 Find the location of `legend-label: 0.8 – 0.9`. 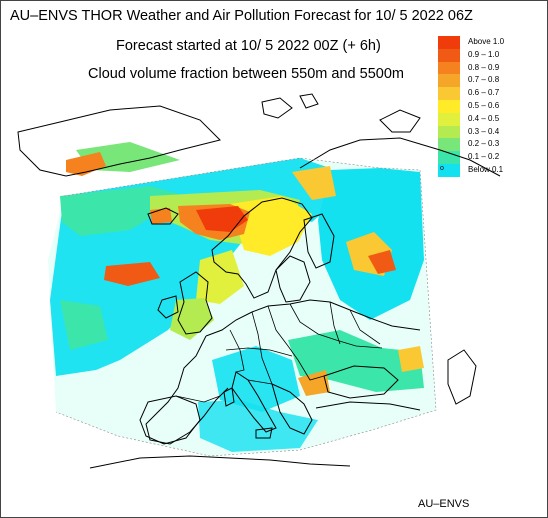

legend-label: 0.8 – 0.9 is located at coordinates (484, 67).